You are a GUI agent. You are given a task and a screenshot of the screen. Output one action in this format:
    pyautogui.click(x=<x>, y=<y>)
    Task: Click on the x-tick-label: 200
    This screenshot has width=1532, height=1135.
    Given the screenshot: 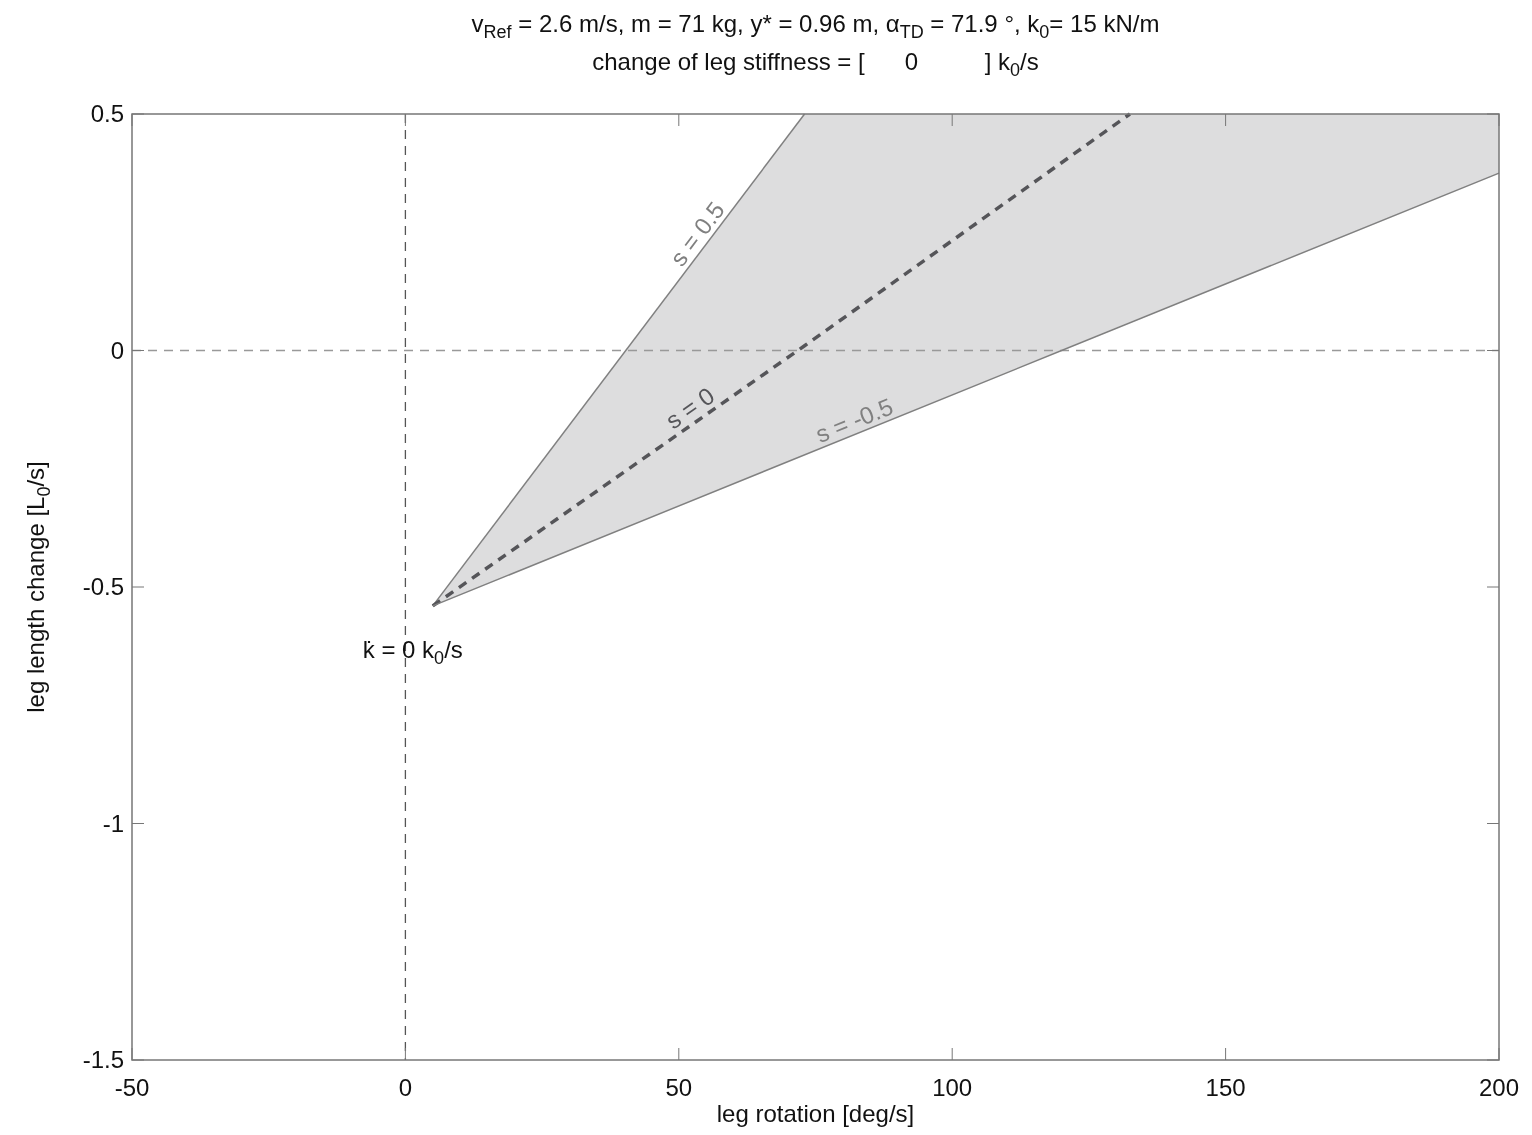 What is the action you would take?
    pyautogui.click(x=1499, y=1087)
    